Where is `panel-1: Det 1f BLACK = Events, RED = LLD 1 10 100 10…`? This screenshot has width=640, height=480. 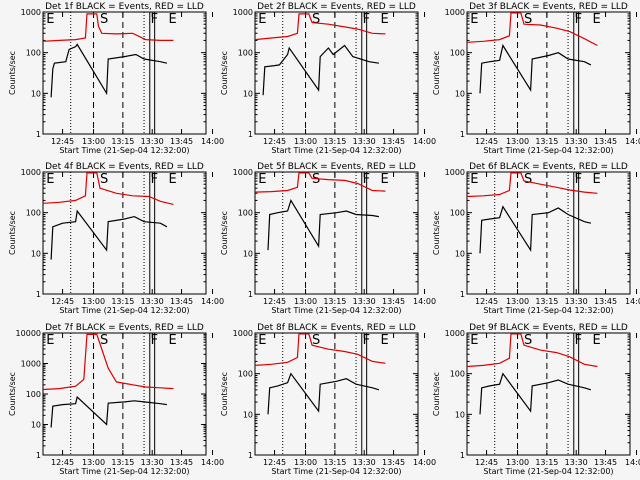
panel-1: Det 1f BLACK = Events, RED = LLD 1 10 100 10… is located at coordinates (116, 78).